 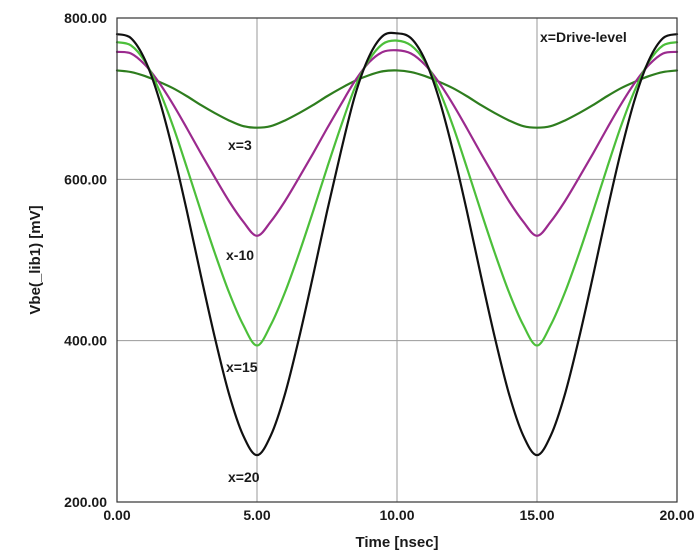 I want to click on x-tick-label: 20.00, so click(x=676, y=515).